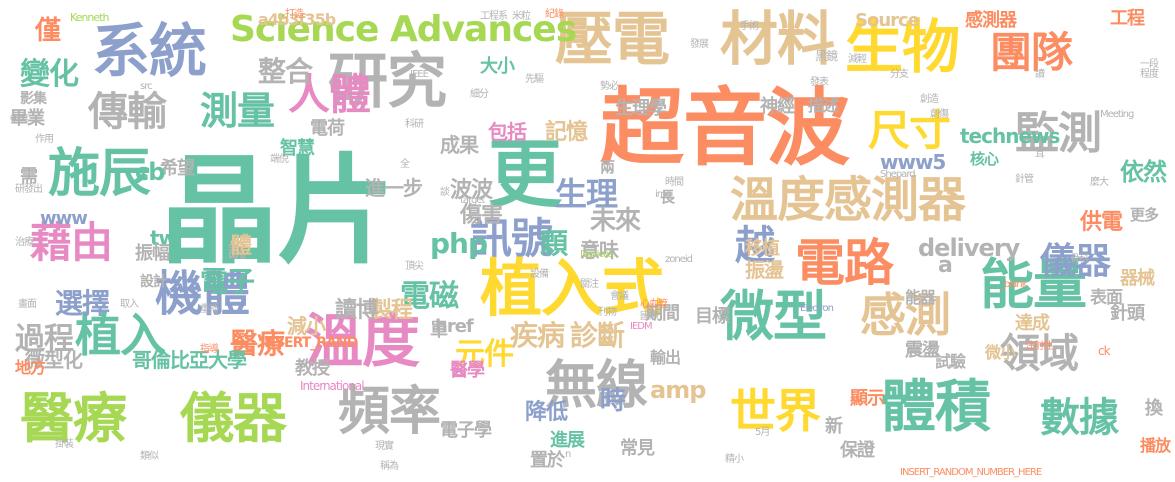  I want to click on cloud-word-113: 需, so click(29, 176).